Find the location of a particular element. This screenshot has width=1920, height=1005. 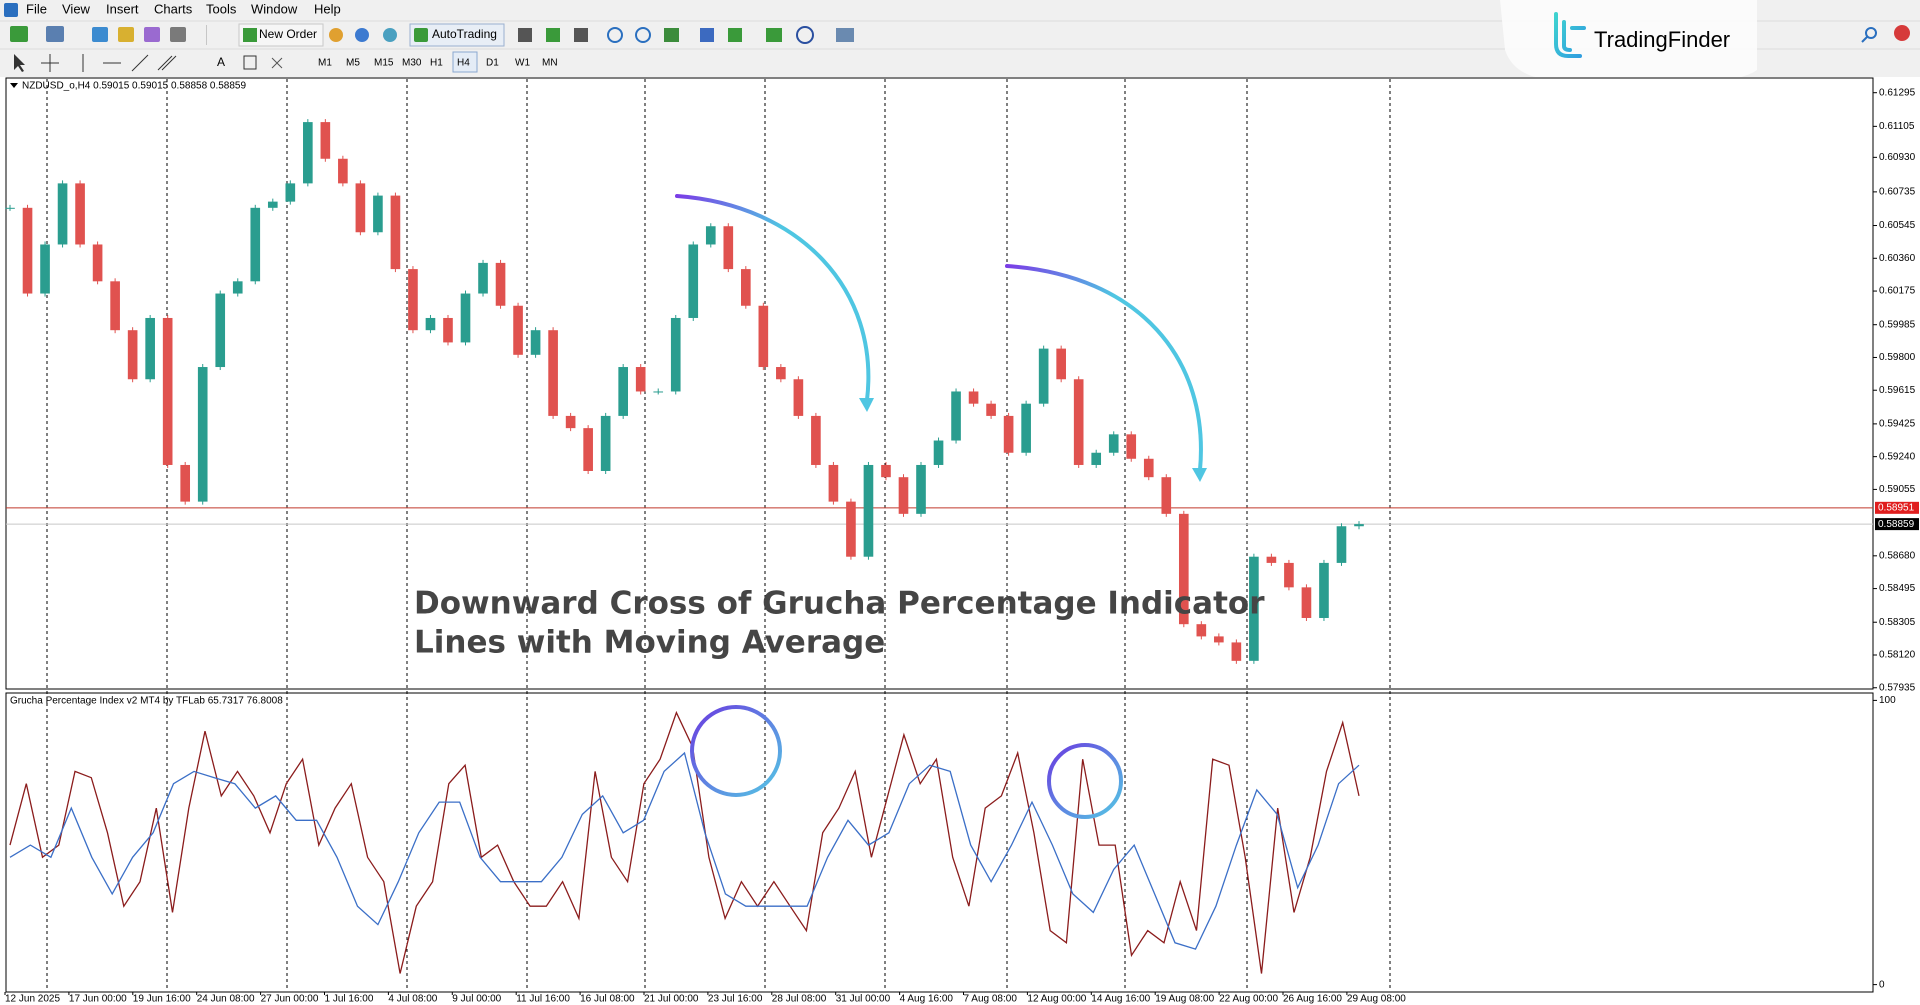

new-order-button is located at coordinates (281, 35).